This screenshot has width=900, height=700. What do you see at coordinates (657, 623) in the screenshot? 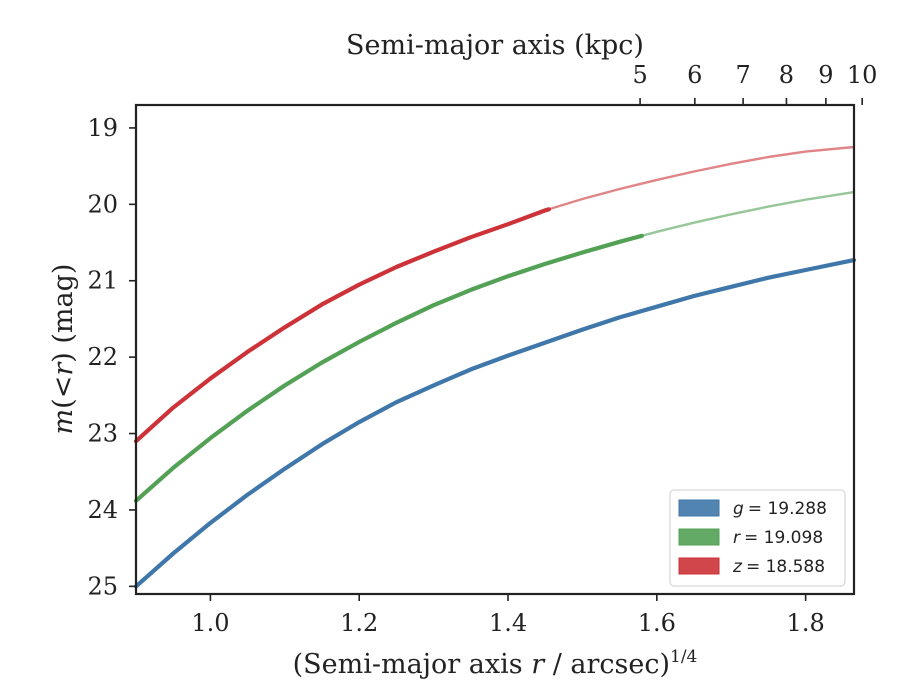
I see `x-tick-label: 1.6` at bounding box center [657, 623].